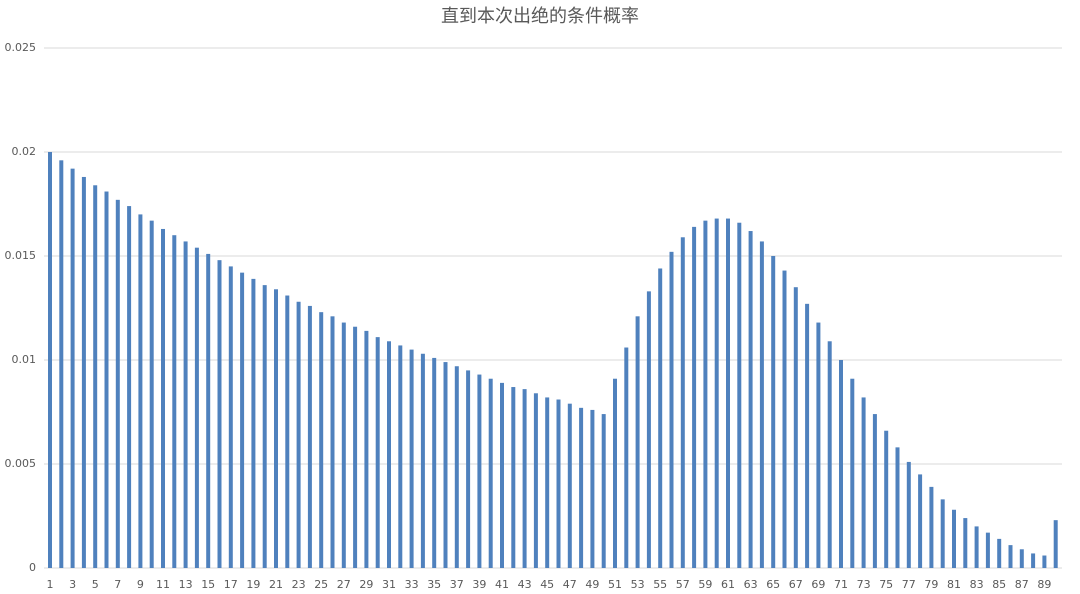  Describe the element at coordinates (253, 584) in the screenshot. I see `x-tick-label: 19` at that location.